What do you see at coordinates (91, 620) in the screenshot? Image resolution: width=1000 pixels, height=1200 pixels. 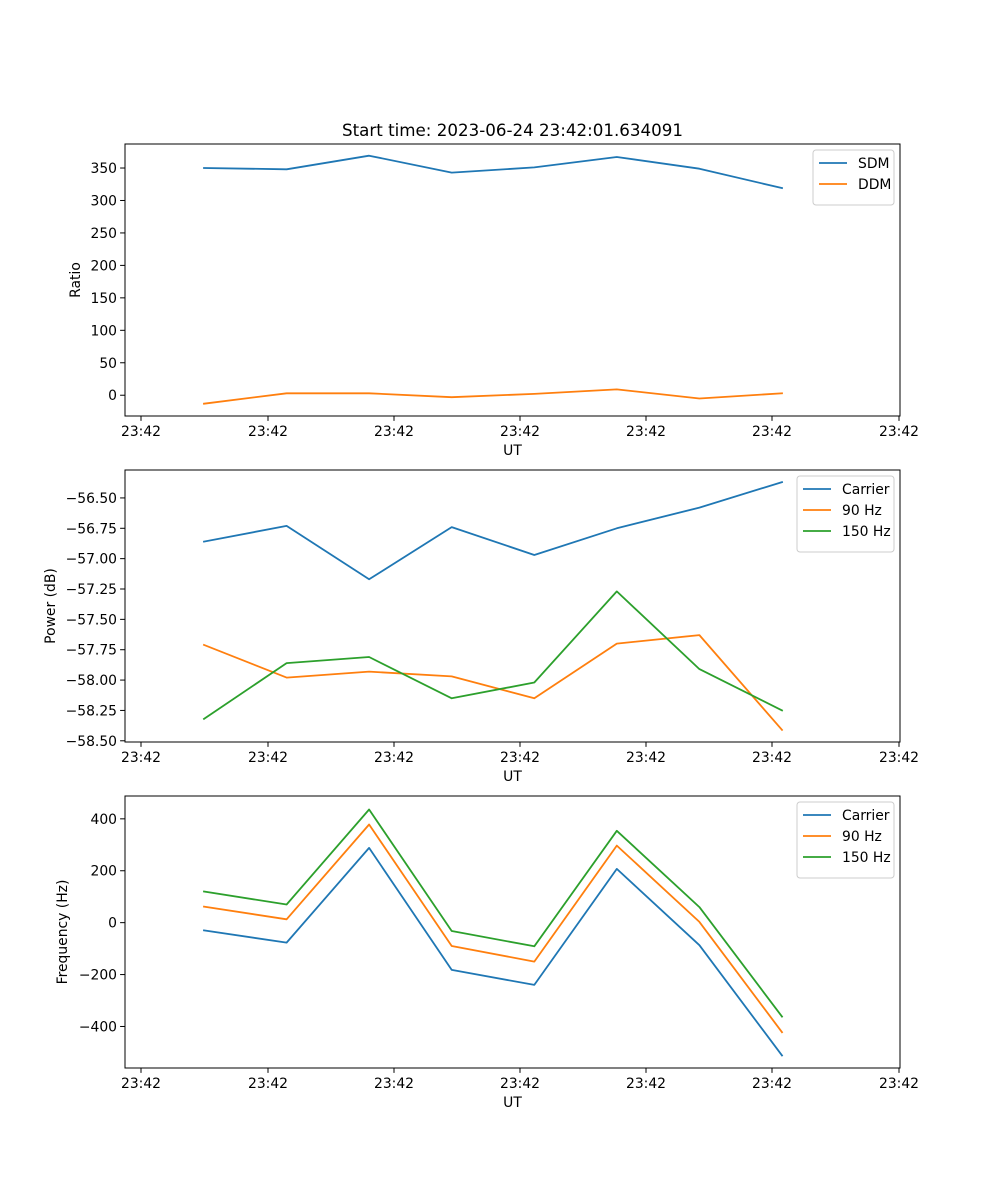 I see `y-tick-label: −57.50` at bounding box center [91, 620].